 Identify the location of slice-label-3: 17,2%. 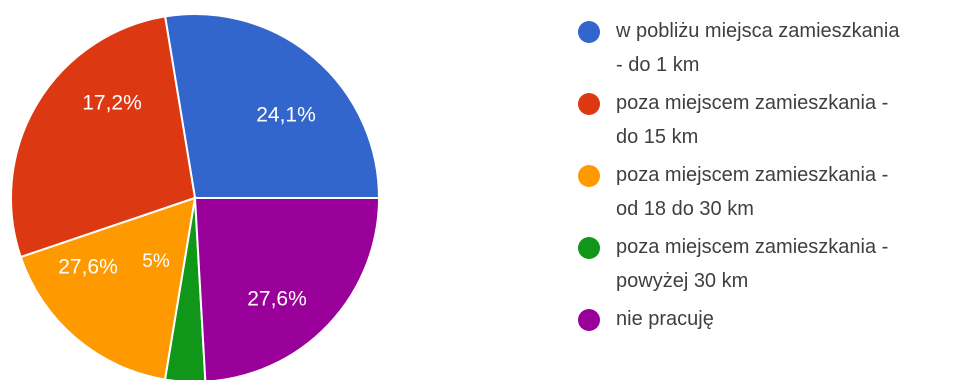
(112, 103).